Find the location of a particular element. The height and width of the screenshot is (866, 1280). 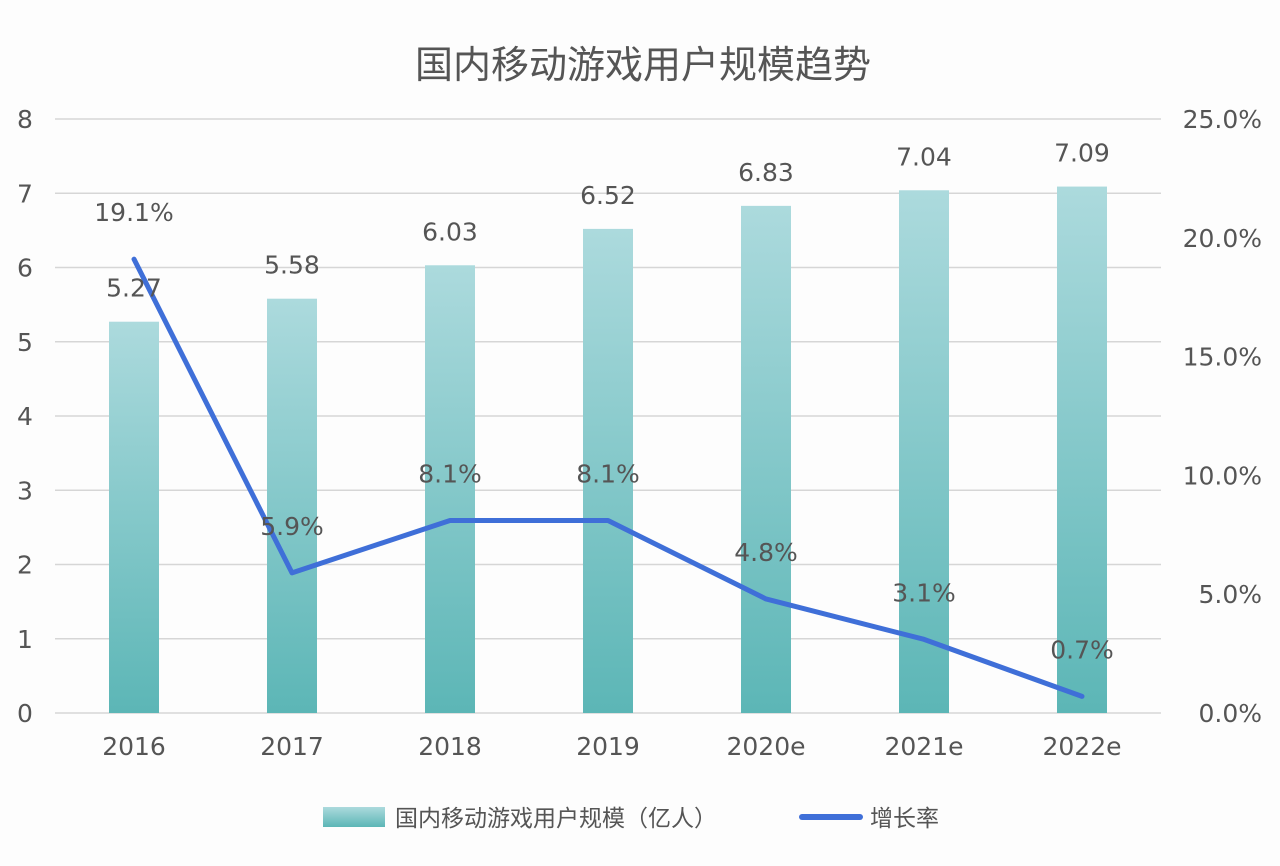

y-right-tick-label: 15.0% is located at coordinates (1222, 357).